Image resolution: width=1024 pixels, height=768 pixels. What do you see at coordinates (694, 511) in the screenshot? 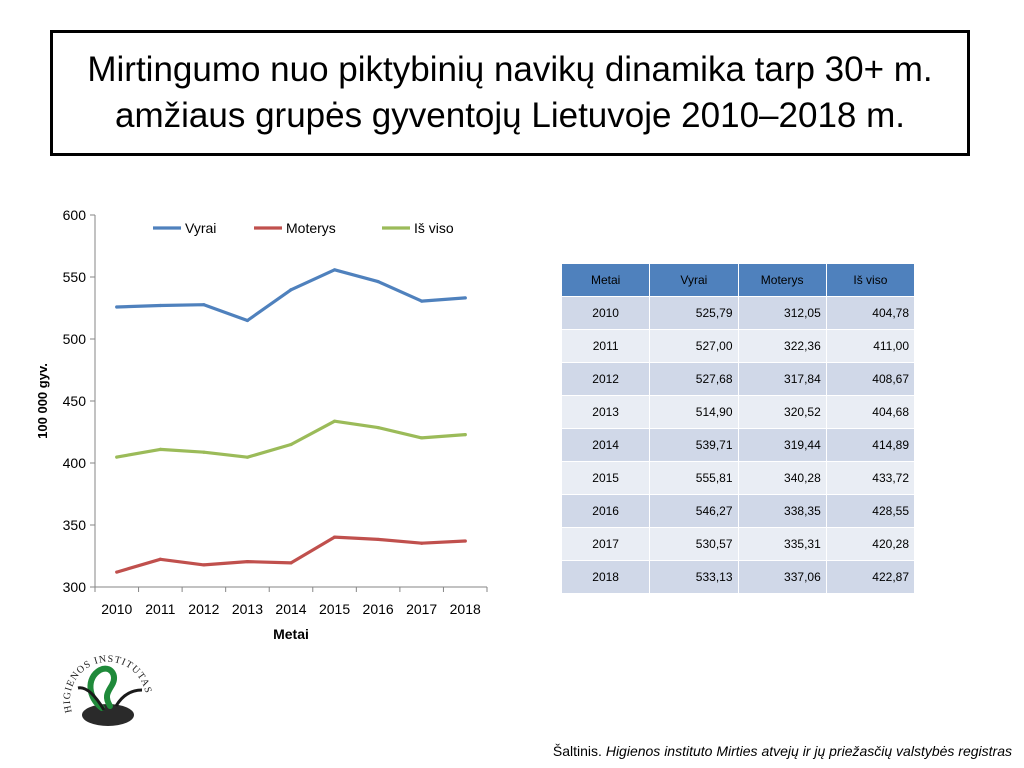
I see `table-cell: 546,27` at bounding box center [694, 511].